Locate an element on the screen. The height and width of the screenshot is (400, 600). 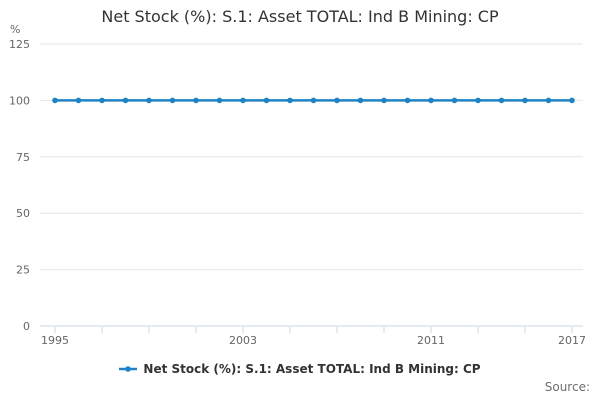
y-axis-unit-label: % is located at coordinates (15, 29).